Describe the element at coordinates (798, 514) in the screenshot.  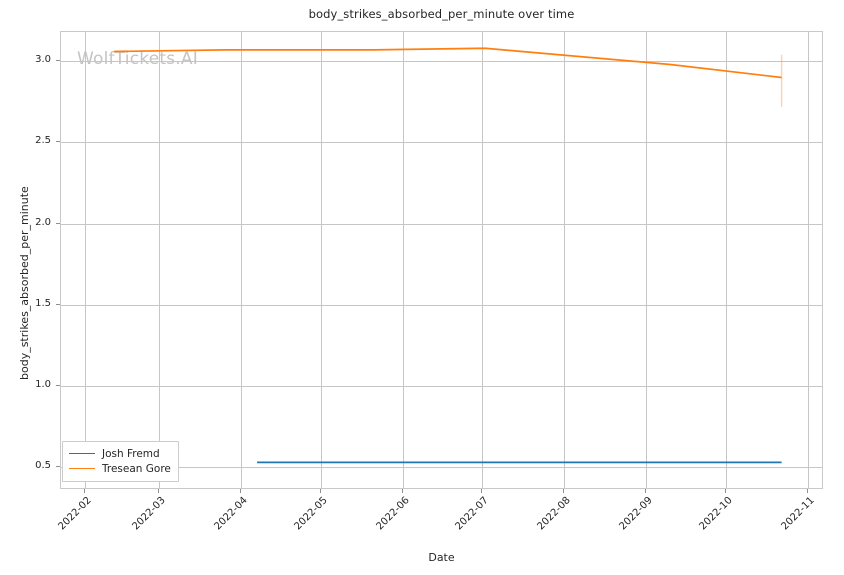
I see `x-tick-label: 2022-11` at that location.